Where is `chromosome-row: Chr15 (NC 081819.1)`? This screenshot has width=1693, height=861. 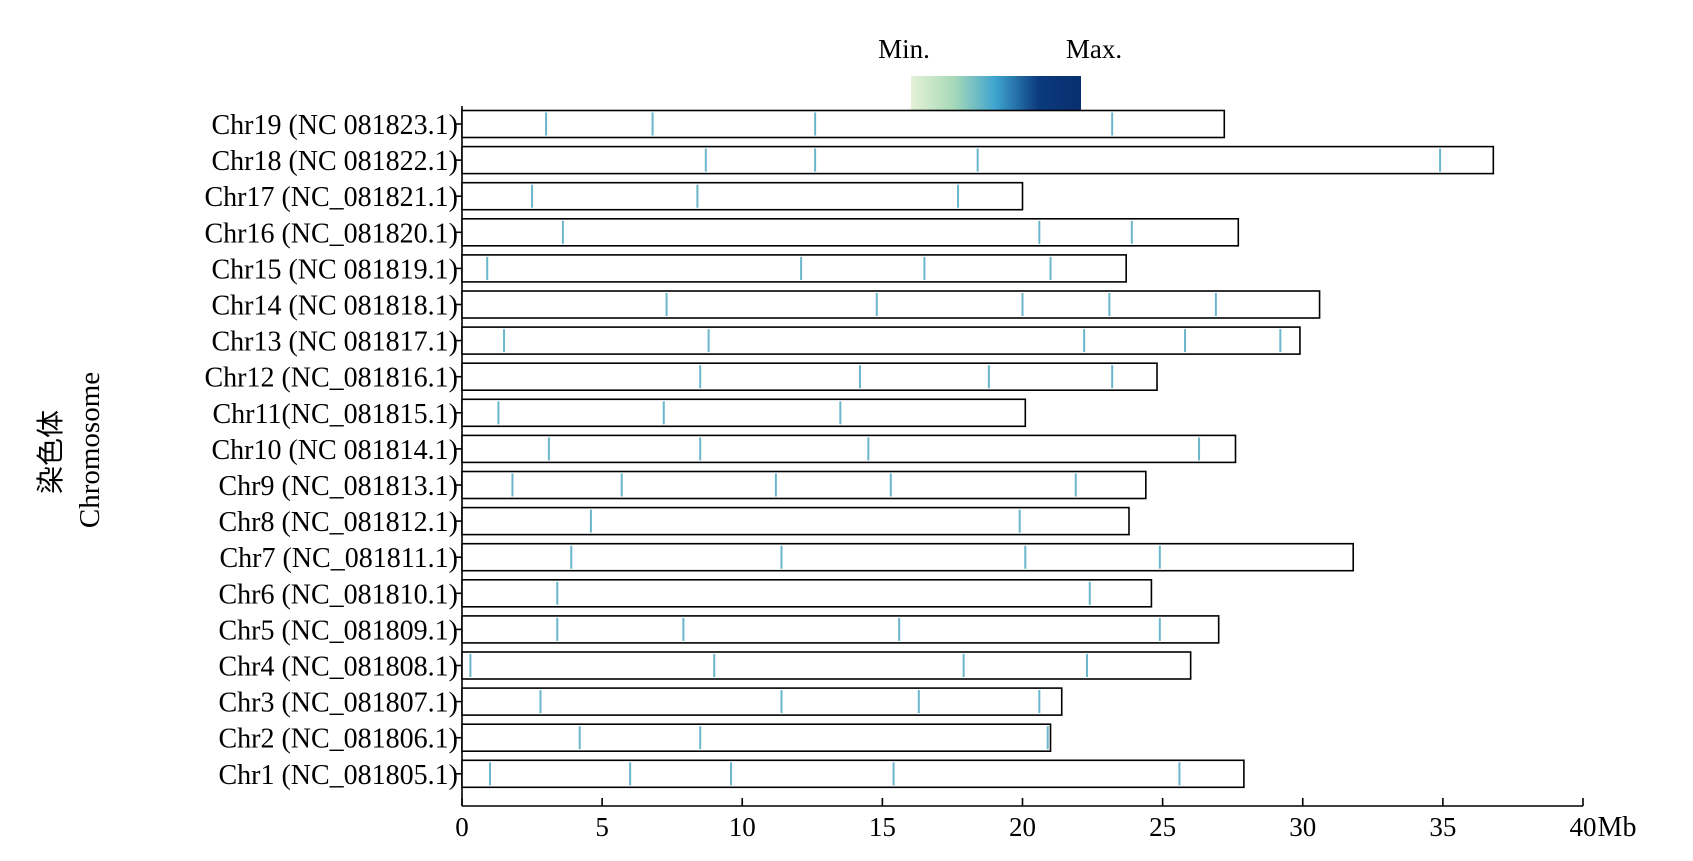
chromosome-row: Chr15 (NC 081819.1) is located at coordinates (669, 269).